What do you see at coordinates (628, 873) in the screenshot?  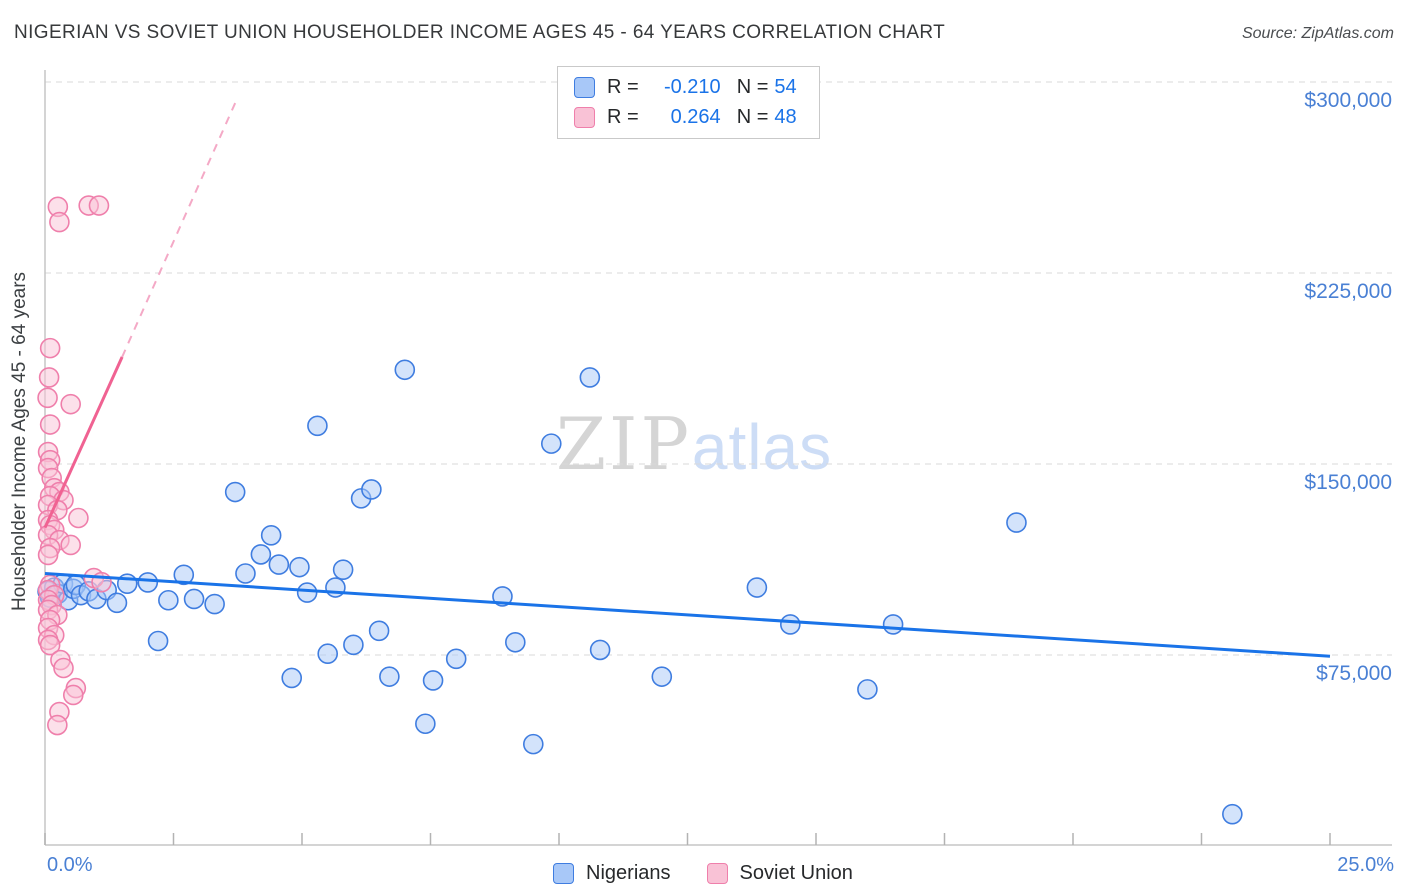 I see `nigerians-label: Nigerians` at bounding box center [628, 873].